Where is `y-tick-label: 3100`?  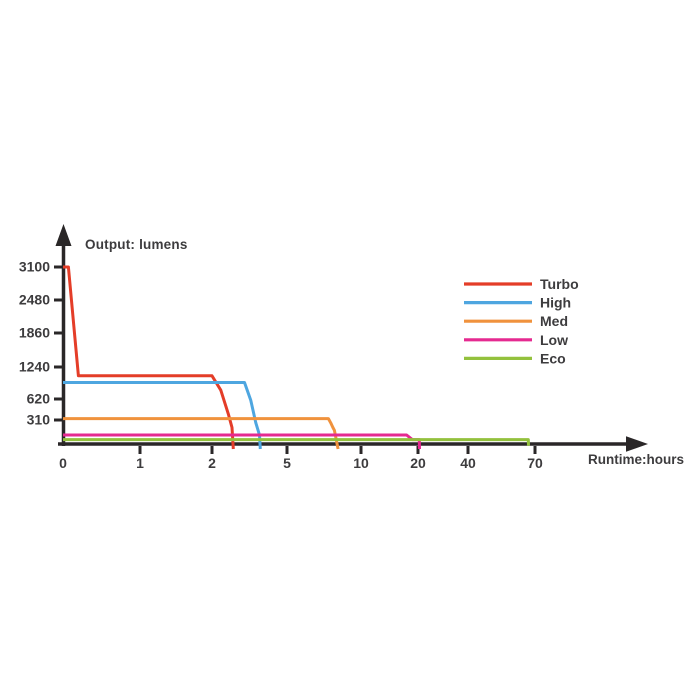
y-tick-label: 3100 is located at coordinates (34, 267).